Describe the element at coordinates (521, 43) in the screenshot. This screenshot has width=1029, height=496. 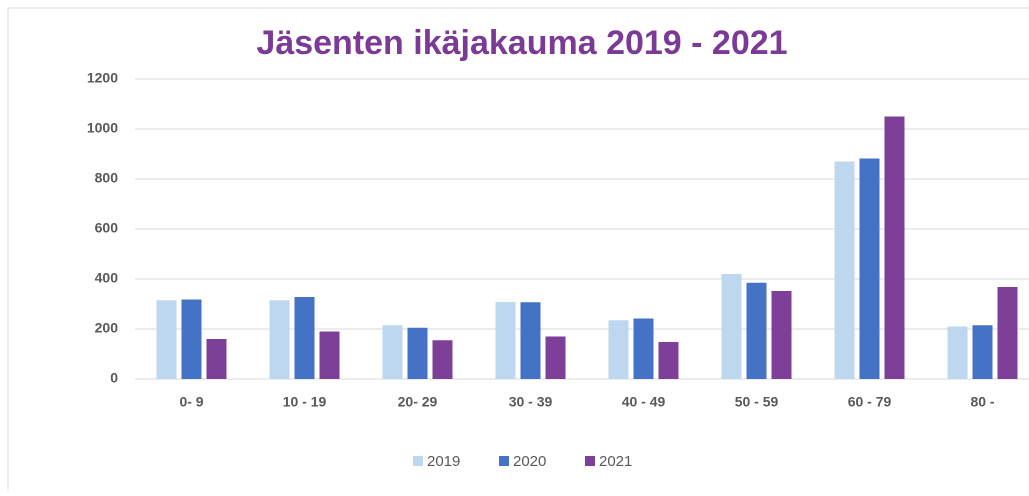
I see `chart-title: Jäsenten ikäjakauma 2019 - 2021` at that location.